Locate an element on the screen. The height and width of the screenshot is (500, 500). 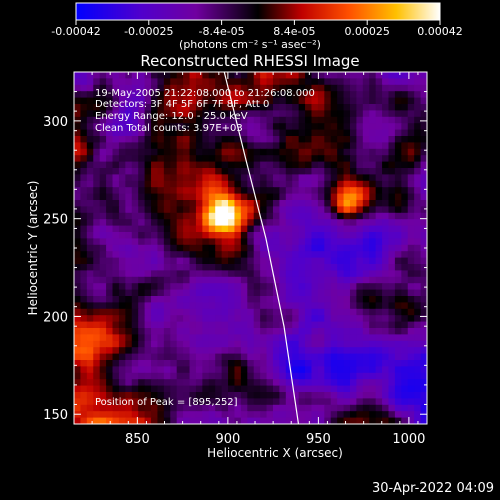
annotation-clean-counts: Clean Total counts: 3.97E+03 is located at coordinates (169, 128).